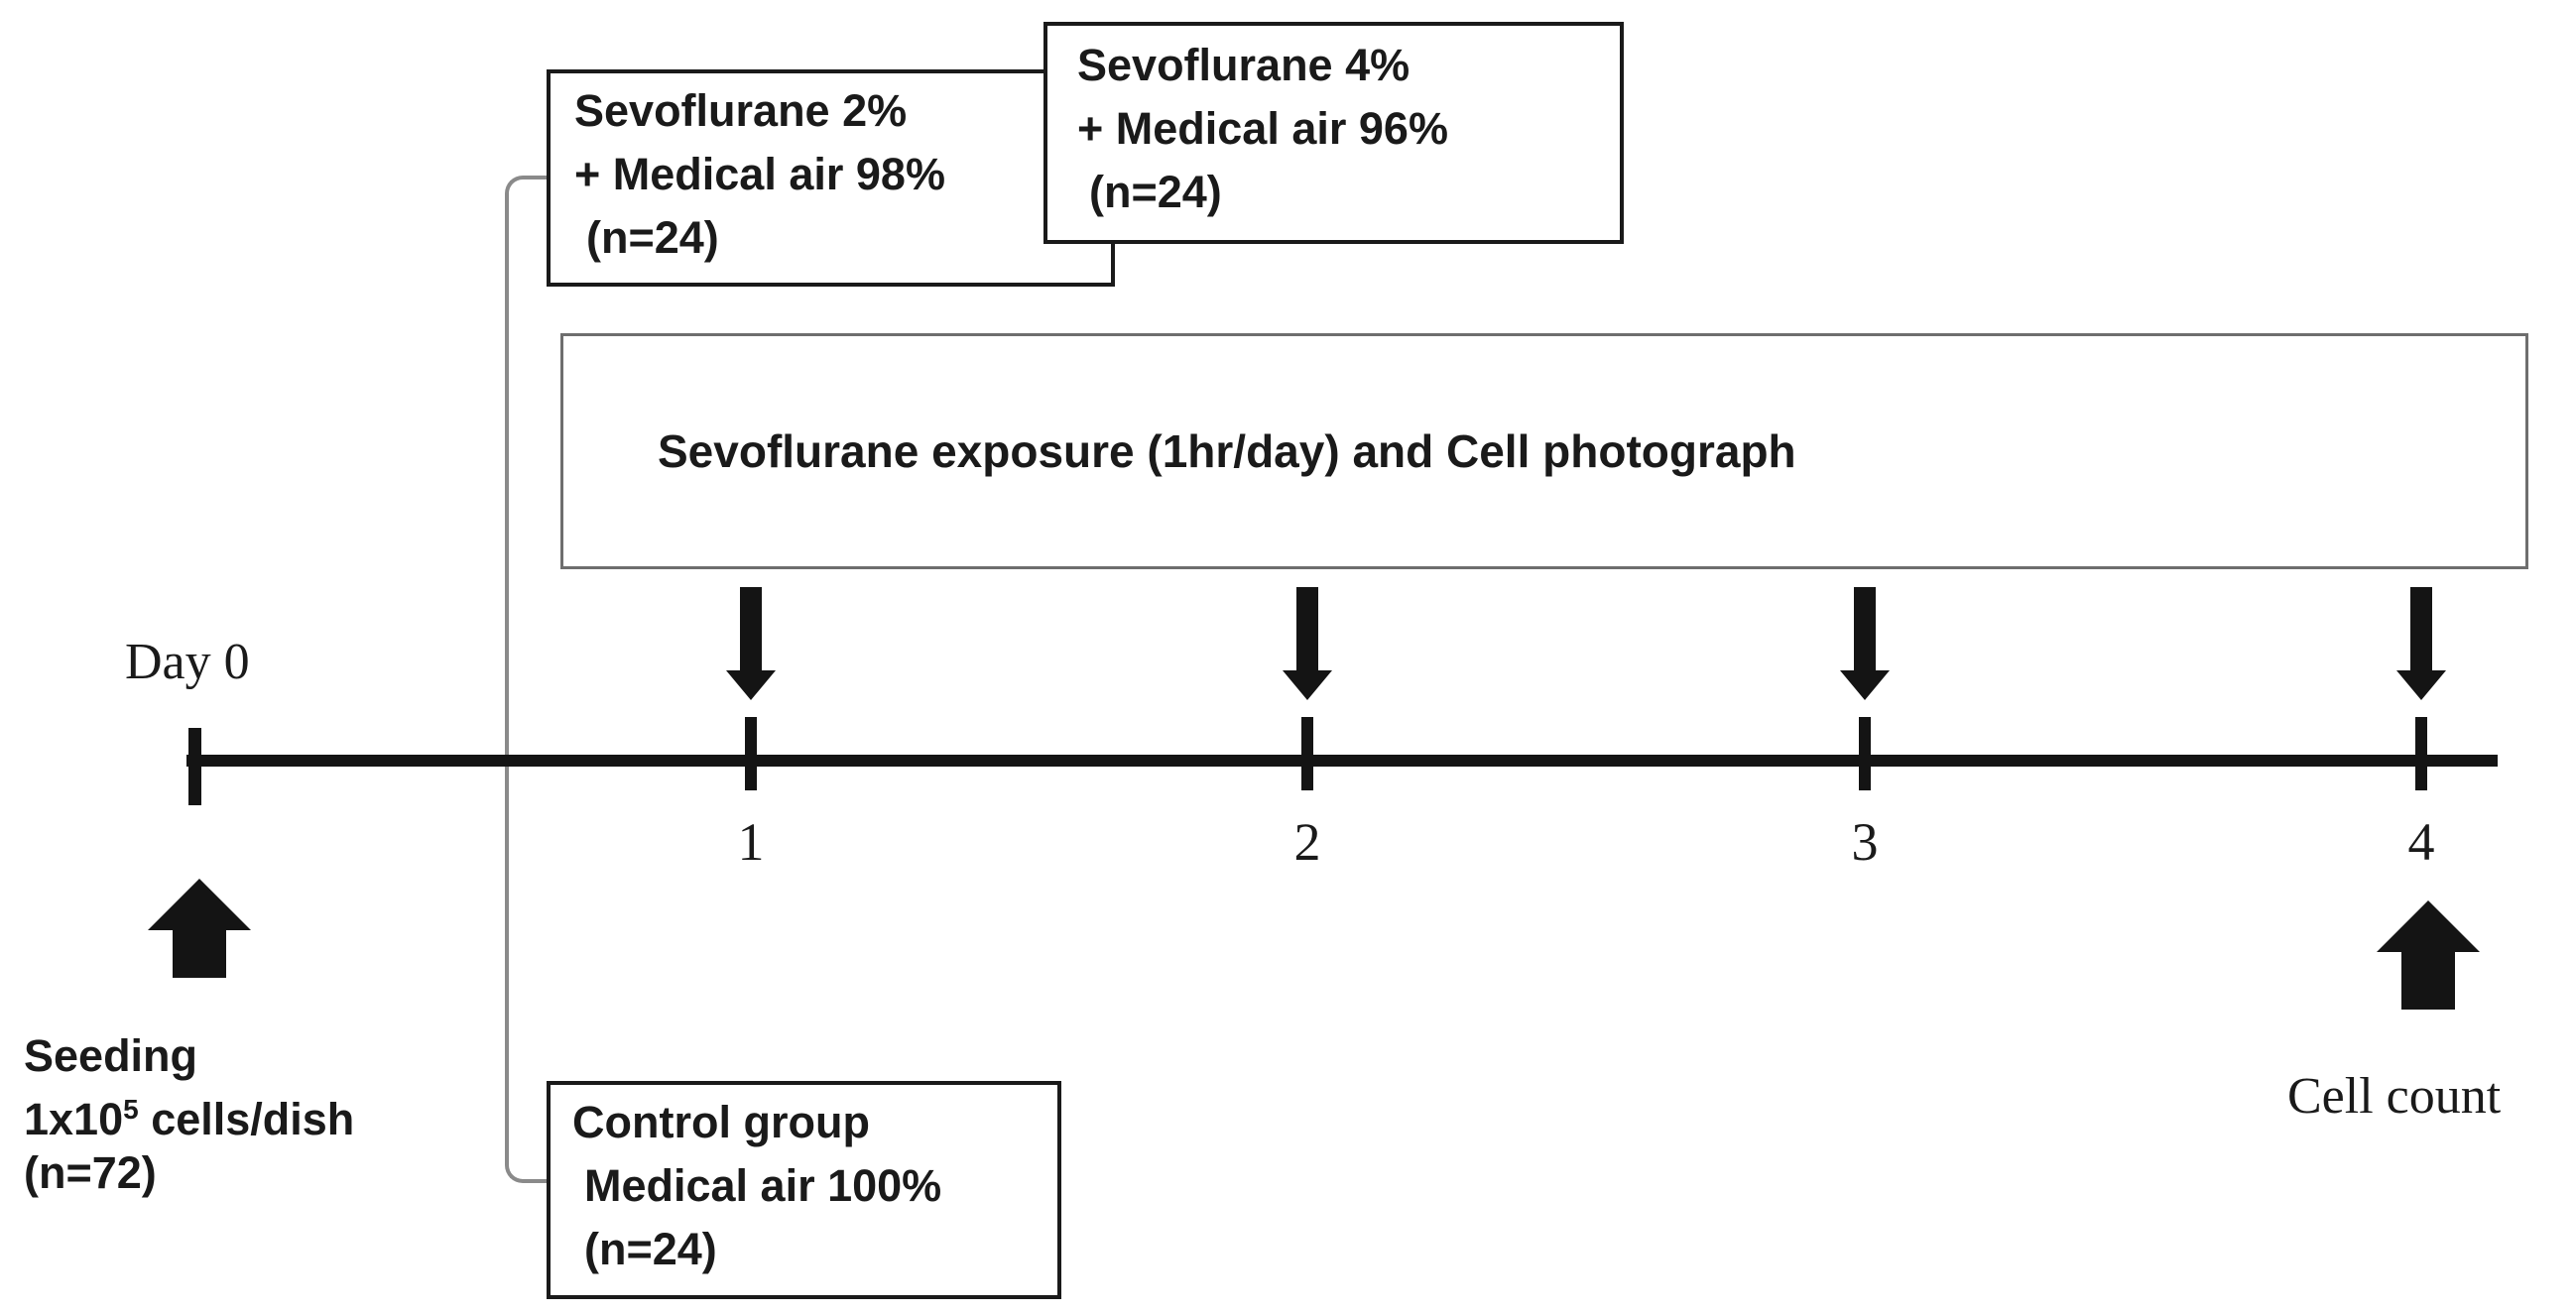 The width and height of the screenshot is (2576, 1314). I want to click on seeding-amount-unit: cells/dish, so click(246, 1119).